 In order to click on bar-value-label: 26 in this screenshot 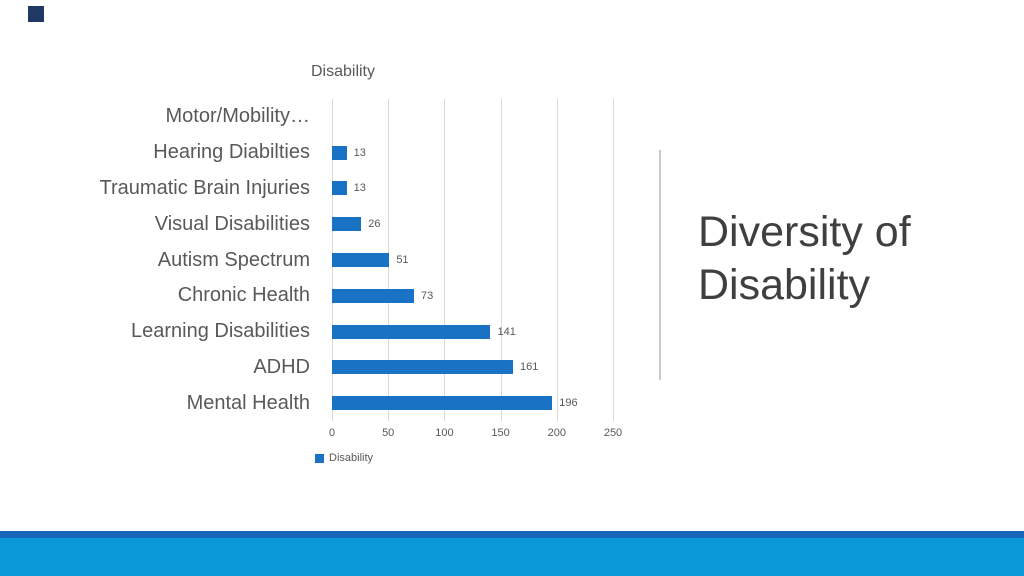, I will do `click(374, 224)`.